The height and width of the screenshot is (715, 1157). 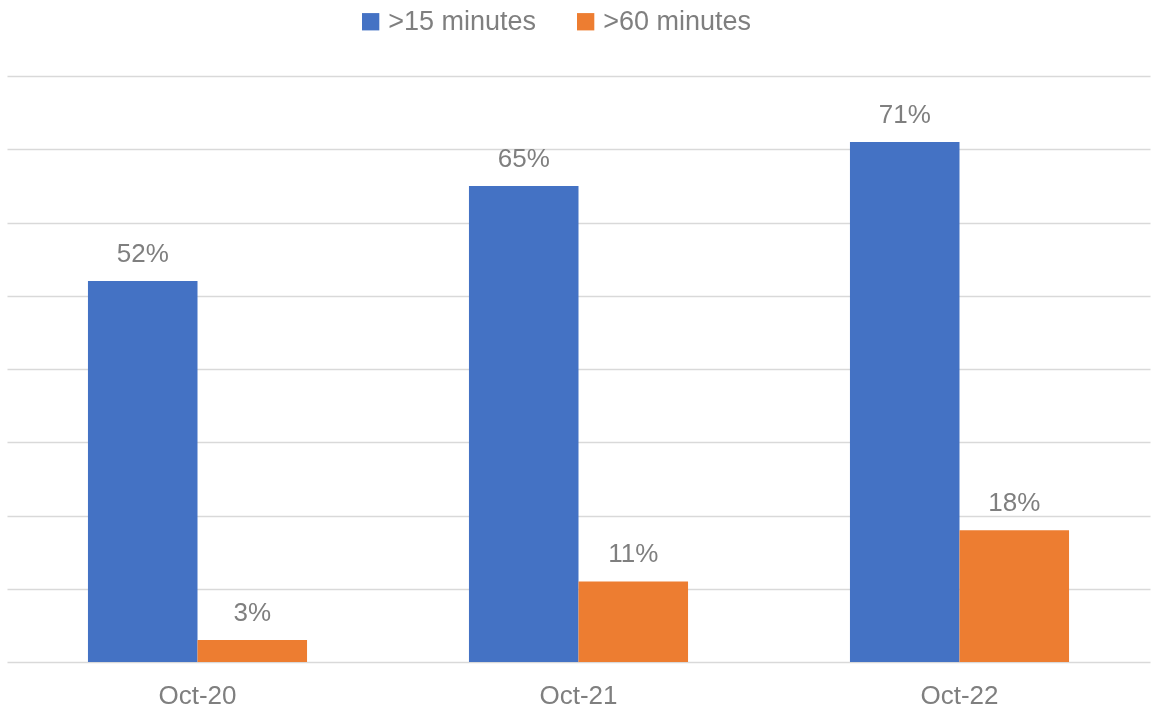 What do you see at coordinates (462, 20) in the screenshot?
I see `legend-label: >15 minutes` at bounding box center [462, 20].